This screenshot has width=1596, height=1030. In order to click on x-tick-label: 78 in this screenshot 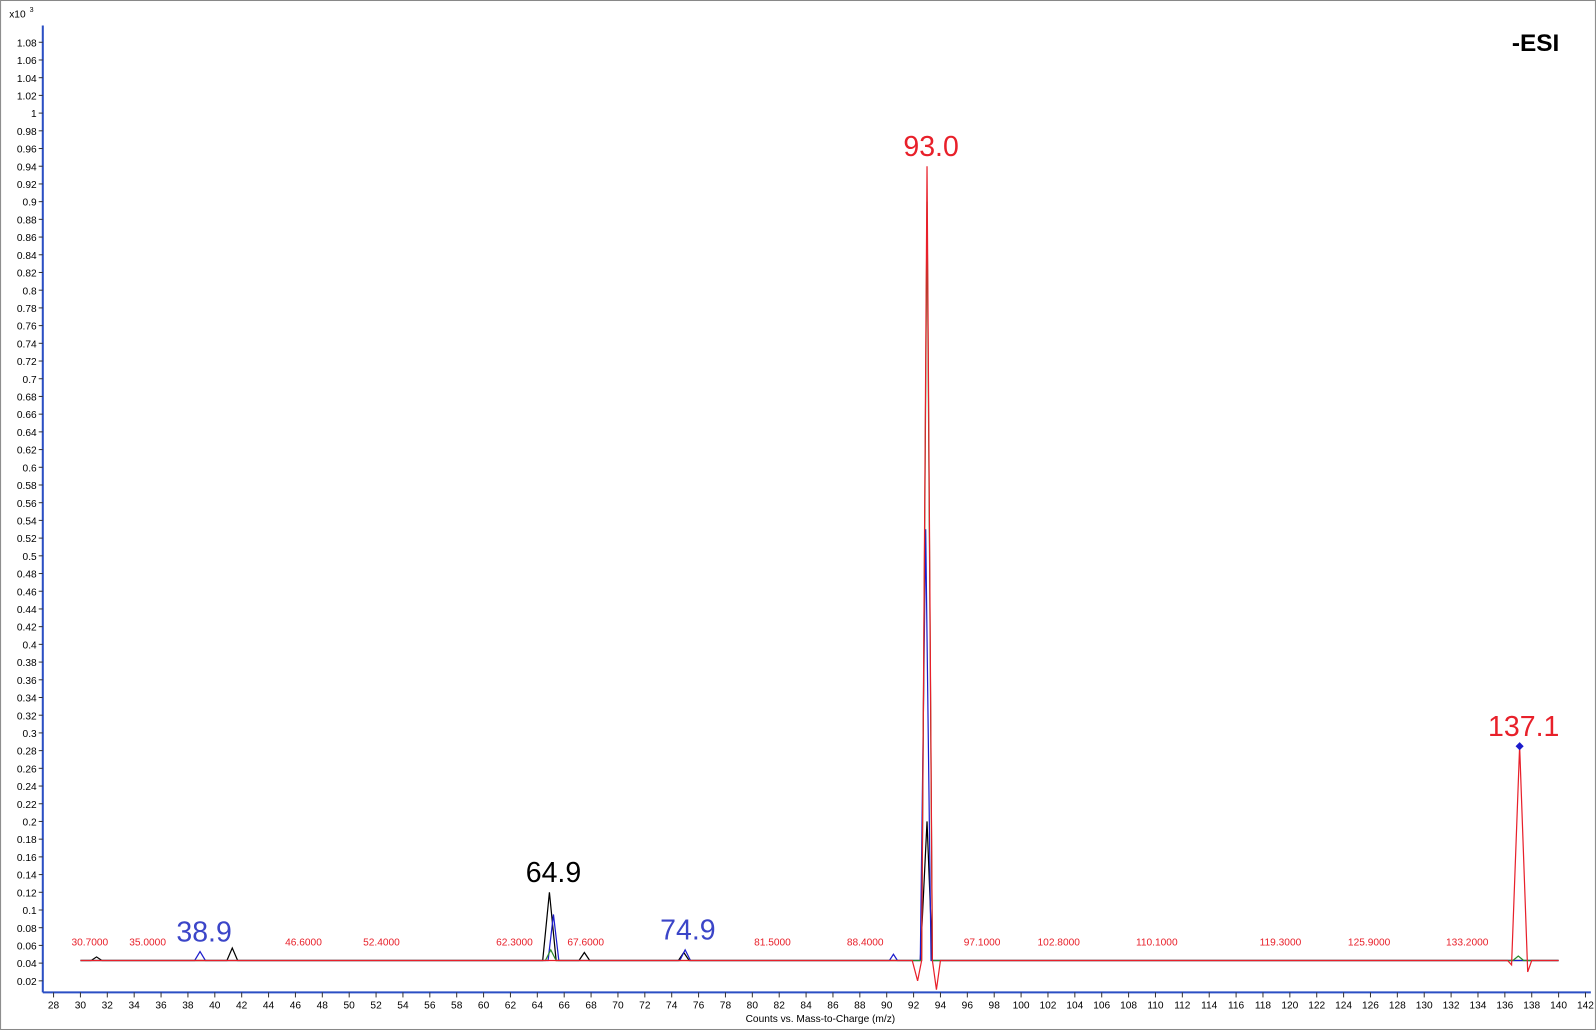, I will do `click(726, 1006)`.